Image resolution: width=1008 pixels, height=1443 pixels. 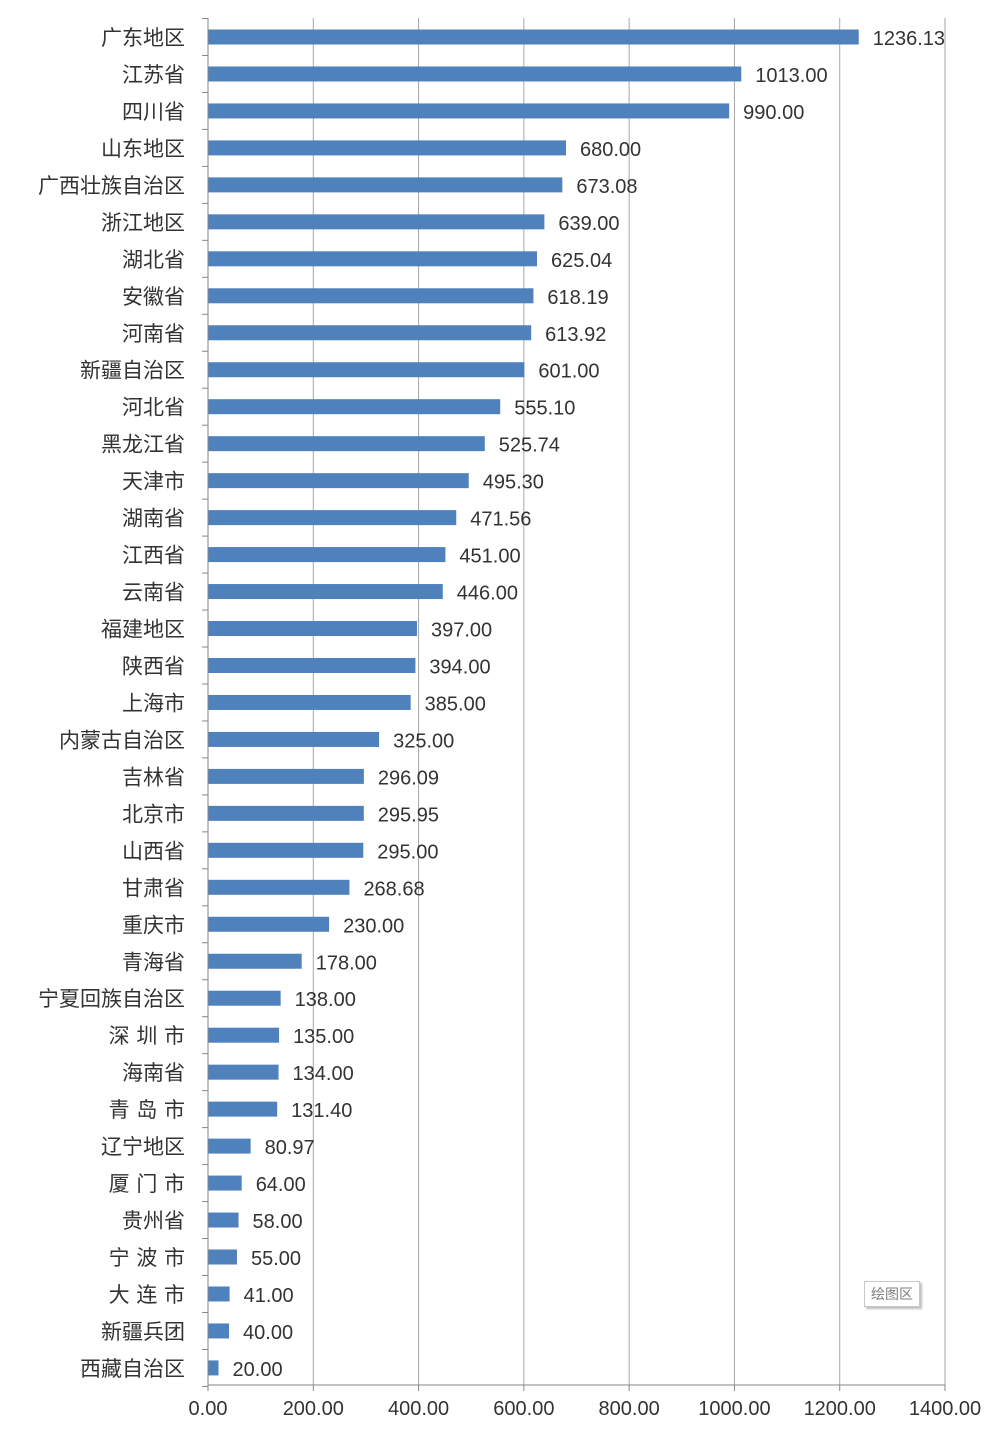 What do you see at coordinates (153, 703) in the screenshot?
I see `category-label: 上海市` at bounding box center [153, 703].